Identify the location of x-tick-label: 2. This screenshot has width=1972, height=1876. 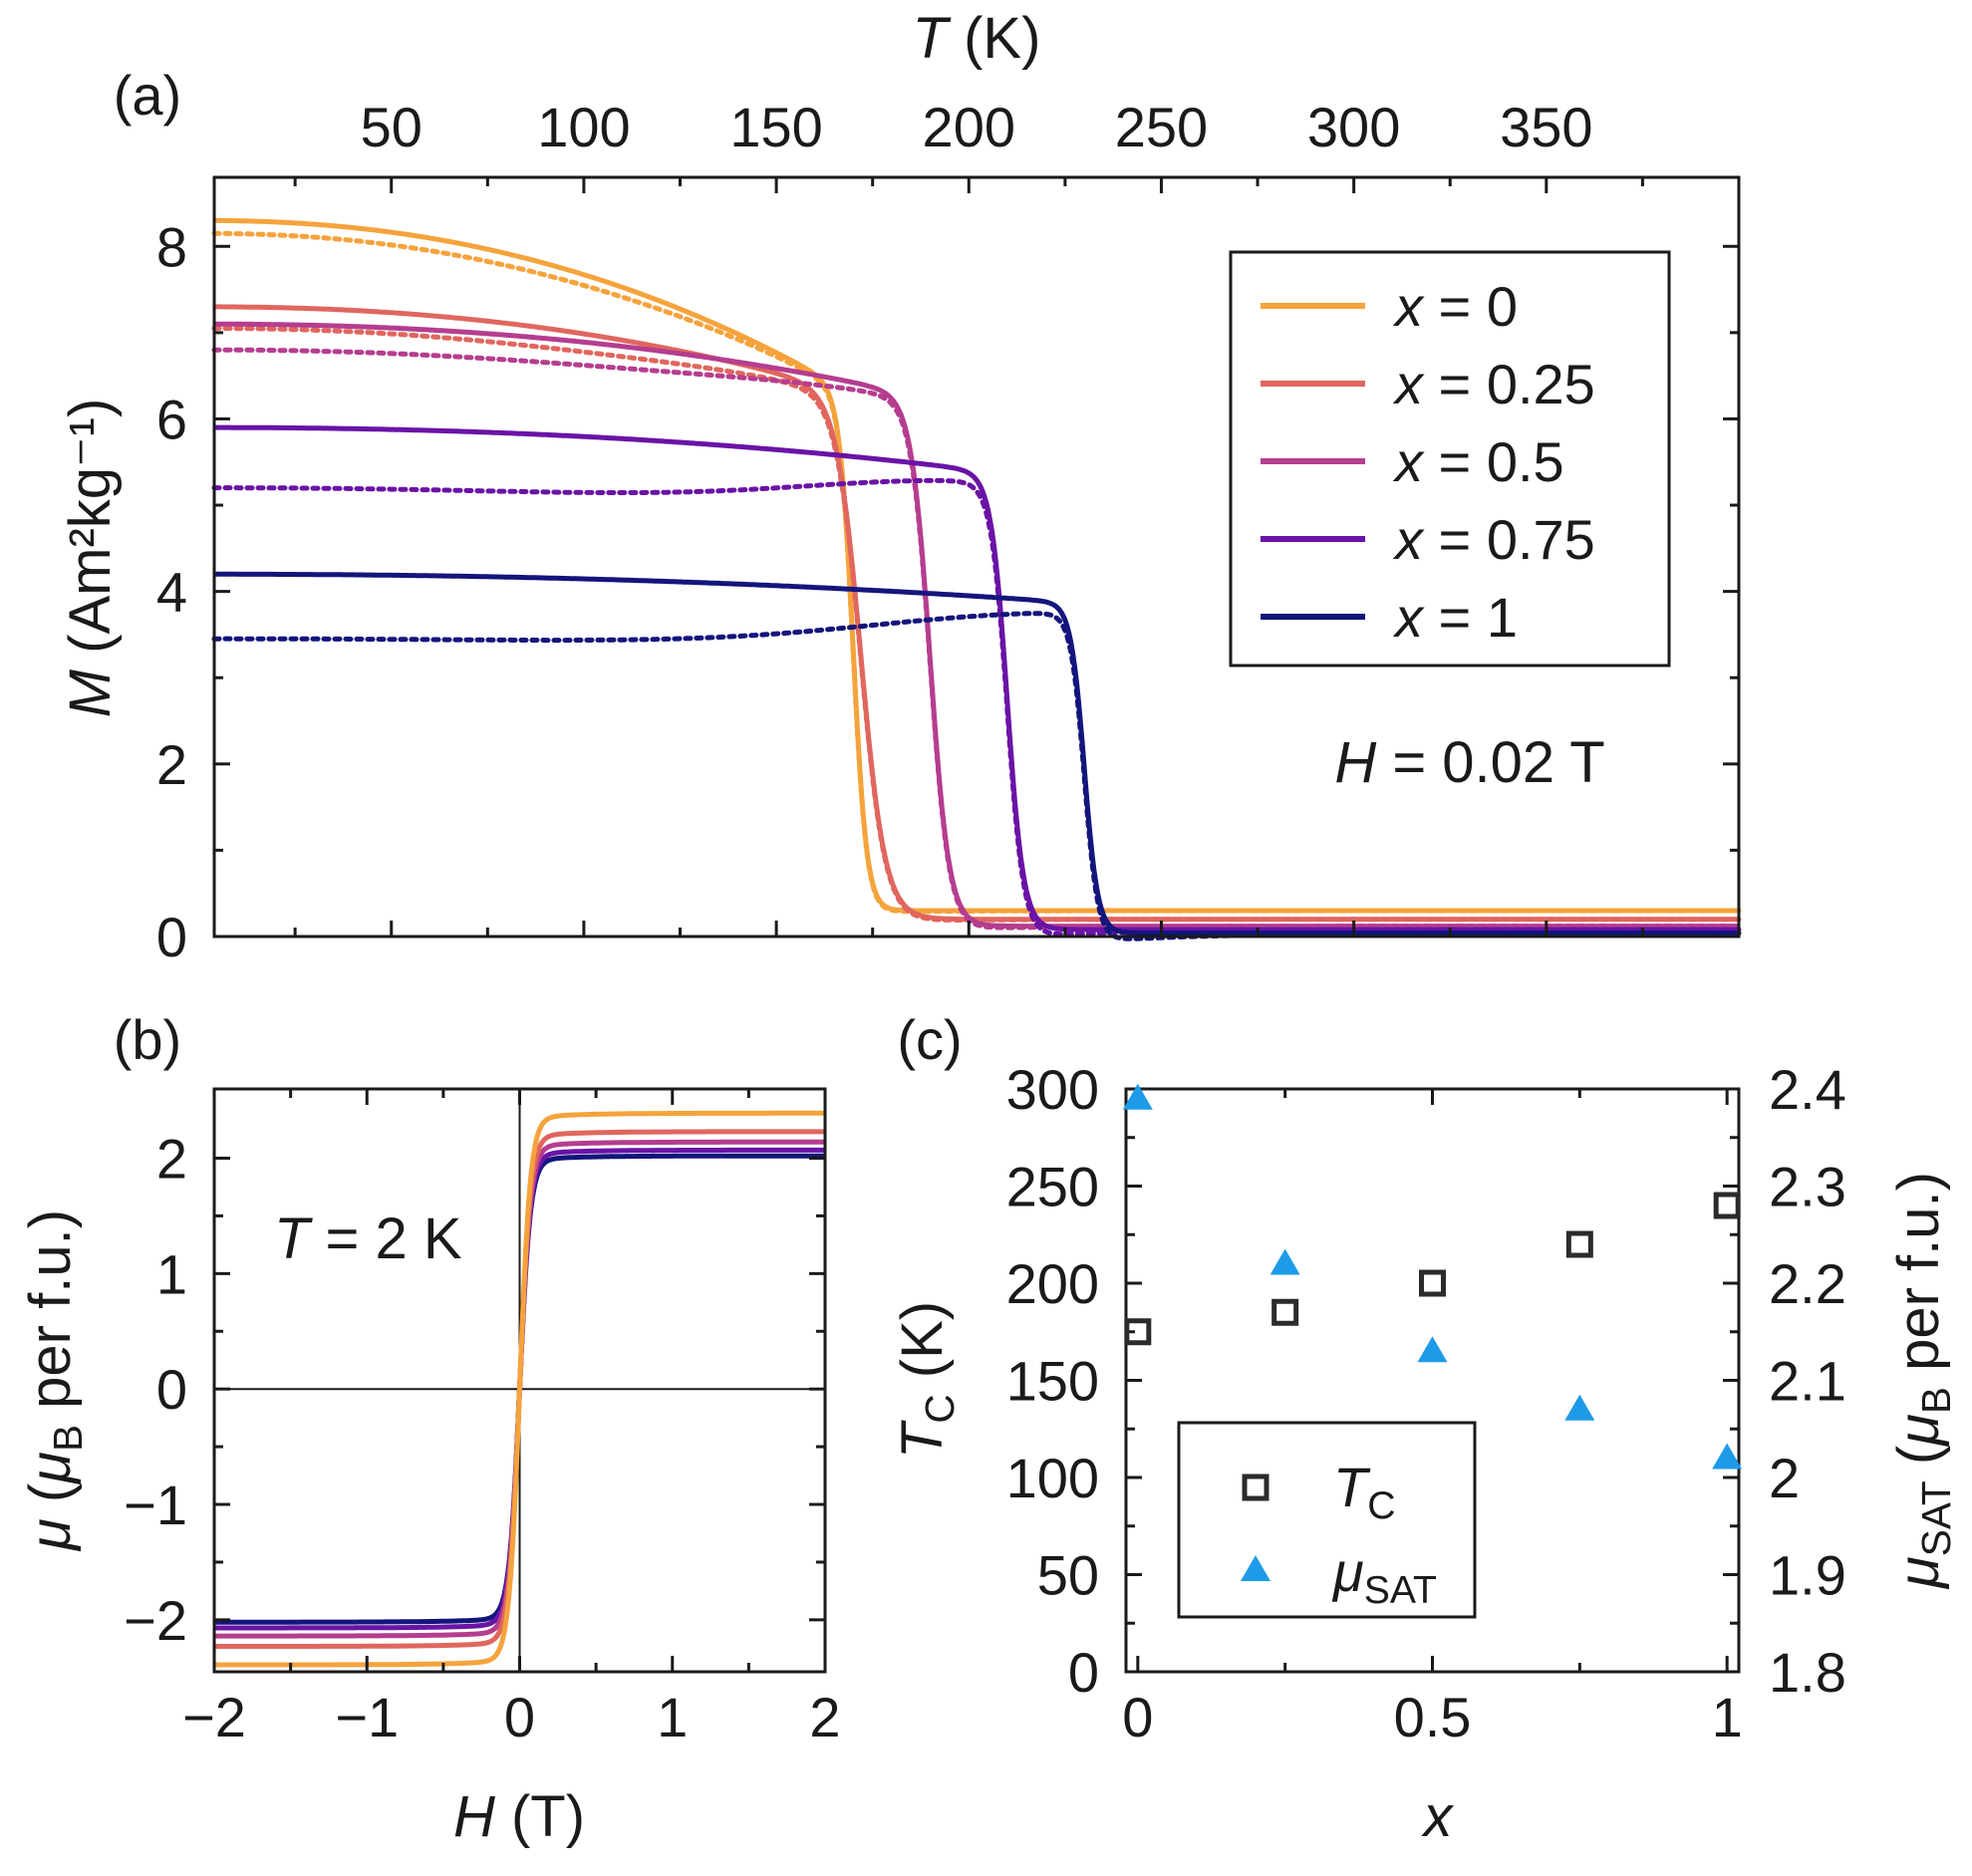
(824, 1717).